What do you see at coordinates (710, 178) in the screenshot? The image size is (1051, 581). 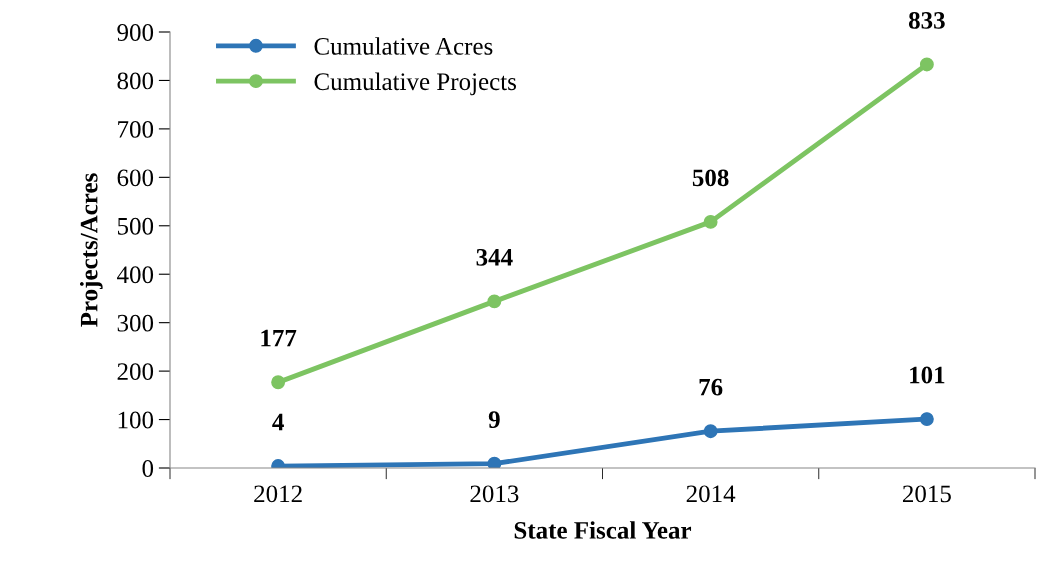 I see `data-label: 508` at bounding box center [710, 178].